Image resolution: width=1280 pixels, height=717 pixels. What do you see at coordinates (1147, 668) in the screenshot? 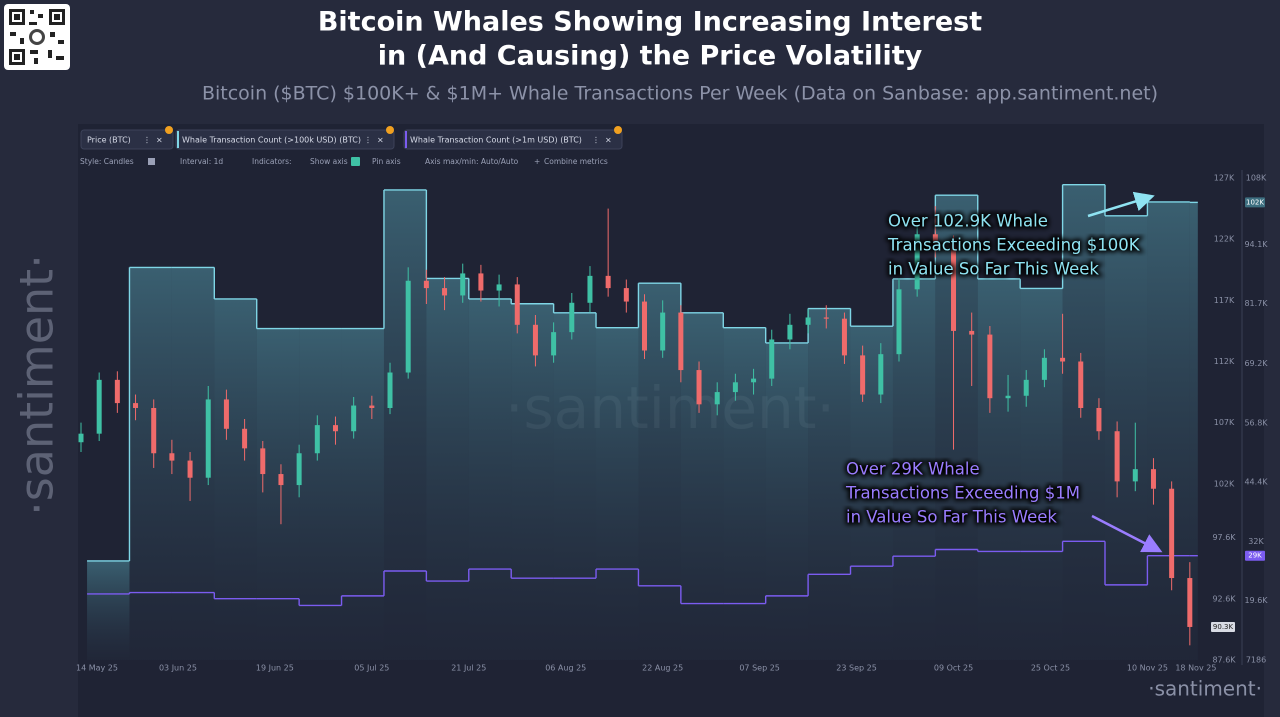
I see `x-tick-label: 10 Nov 25` at bounding box center [1147, 668].